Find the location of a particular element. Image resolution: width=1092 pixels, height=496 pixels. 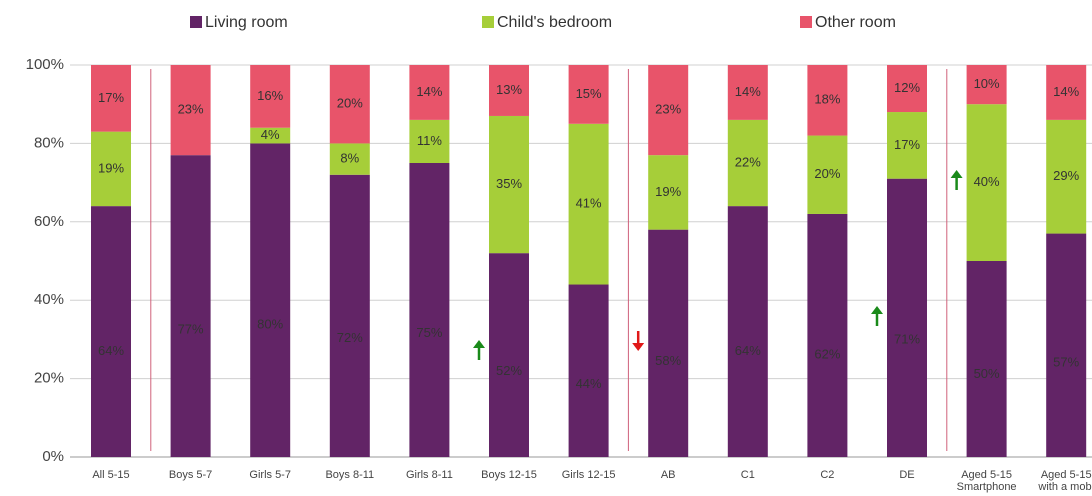

data-label: 62% is located at coordinates (827, 353).